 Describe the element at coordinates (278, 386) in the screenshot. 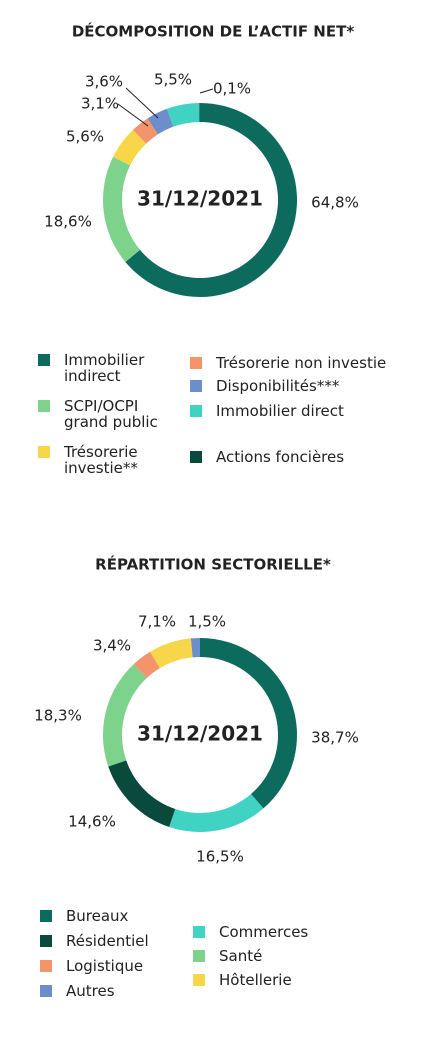

I see `legend-label: Disponibilités***` at that location.